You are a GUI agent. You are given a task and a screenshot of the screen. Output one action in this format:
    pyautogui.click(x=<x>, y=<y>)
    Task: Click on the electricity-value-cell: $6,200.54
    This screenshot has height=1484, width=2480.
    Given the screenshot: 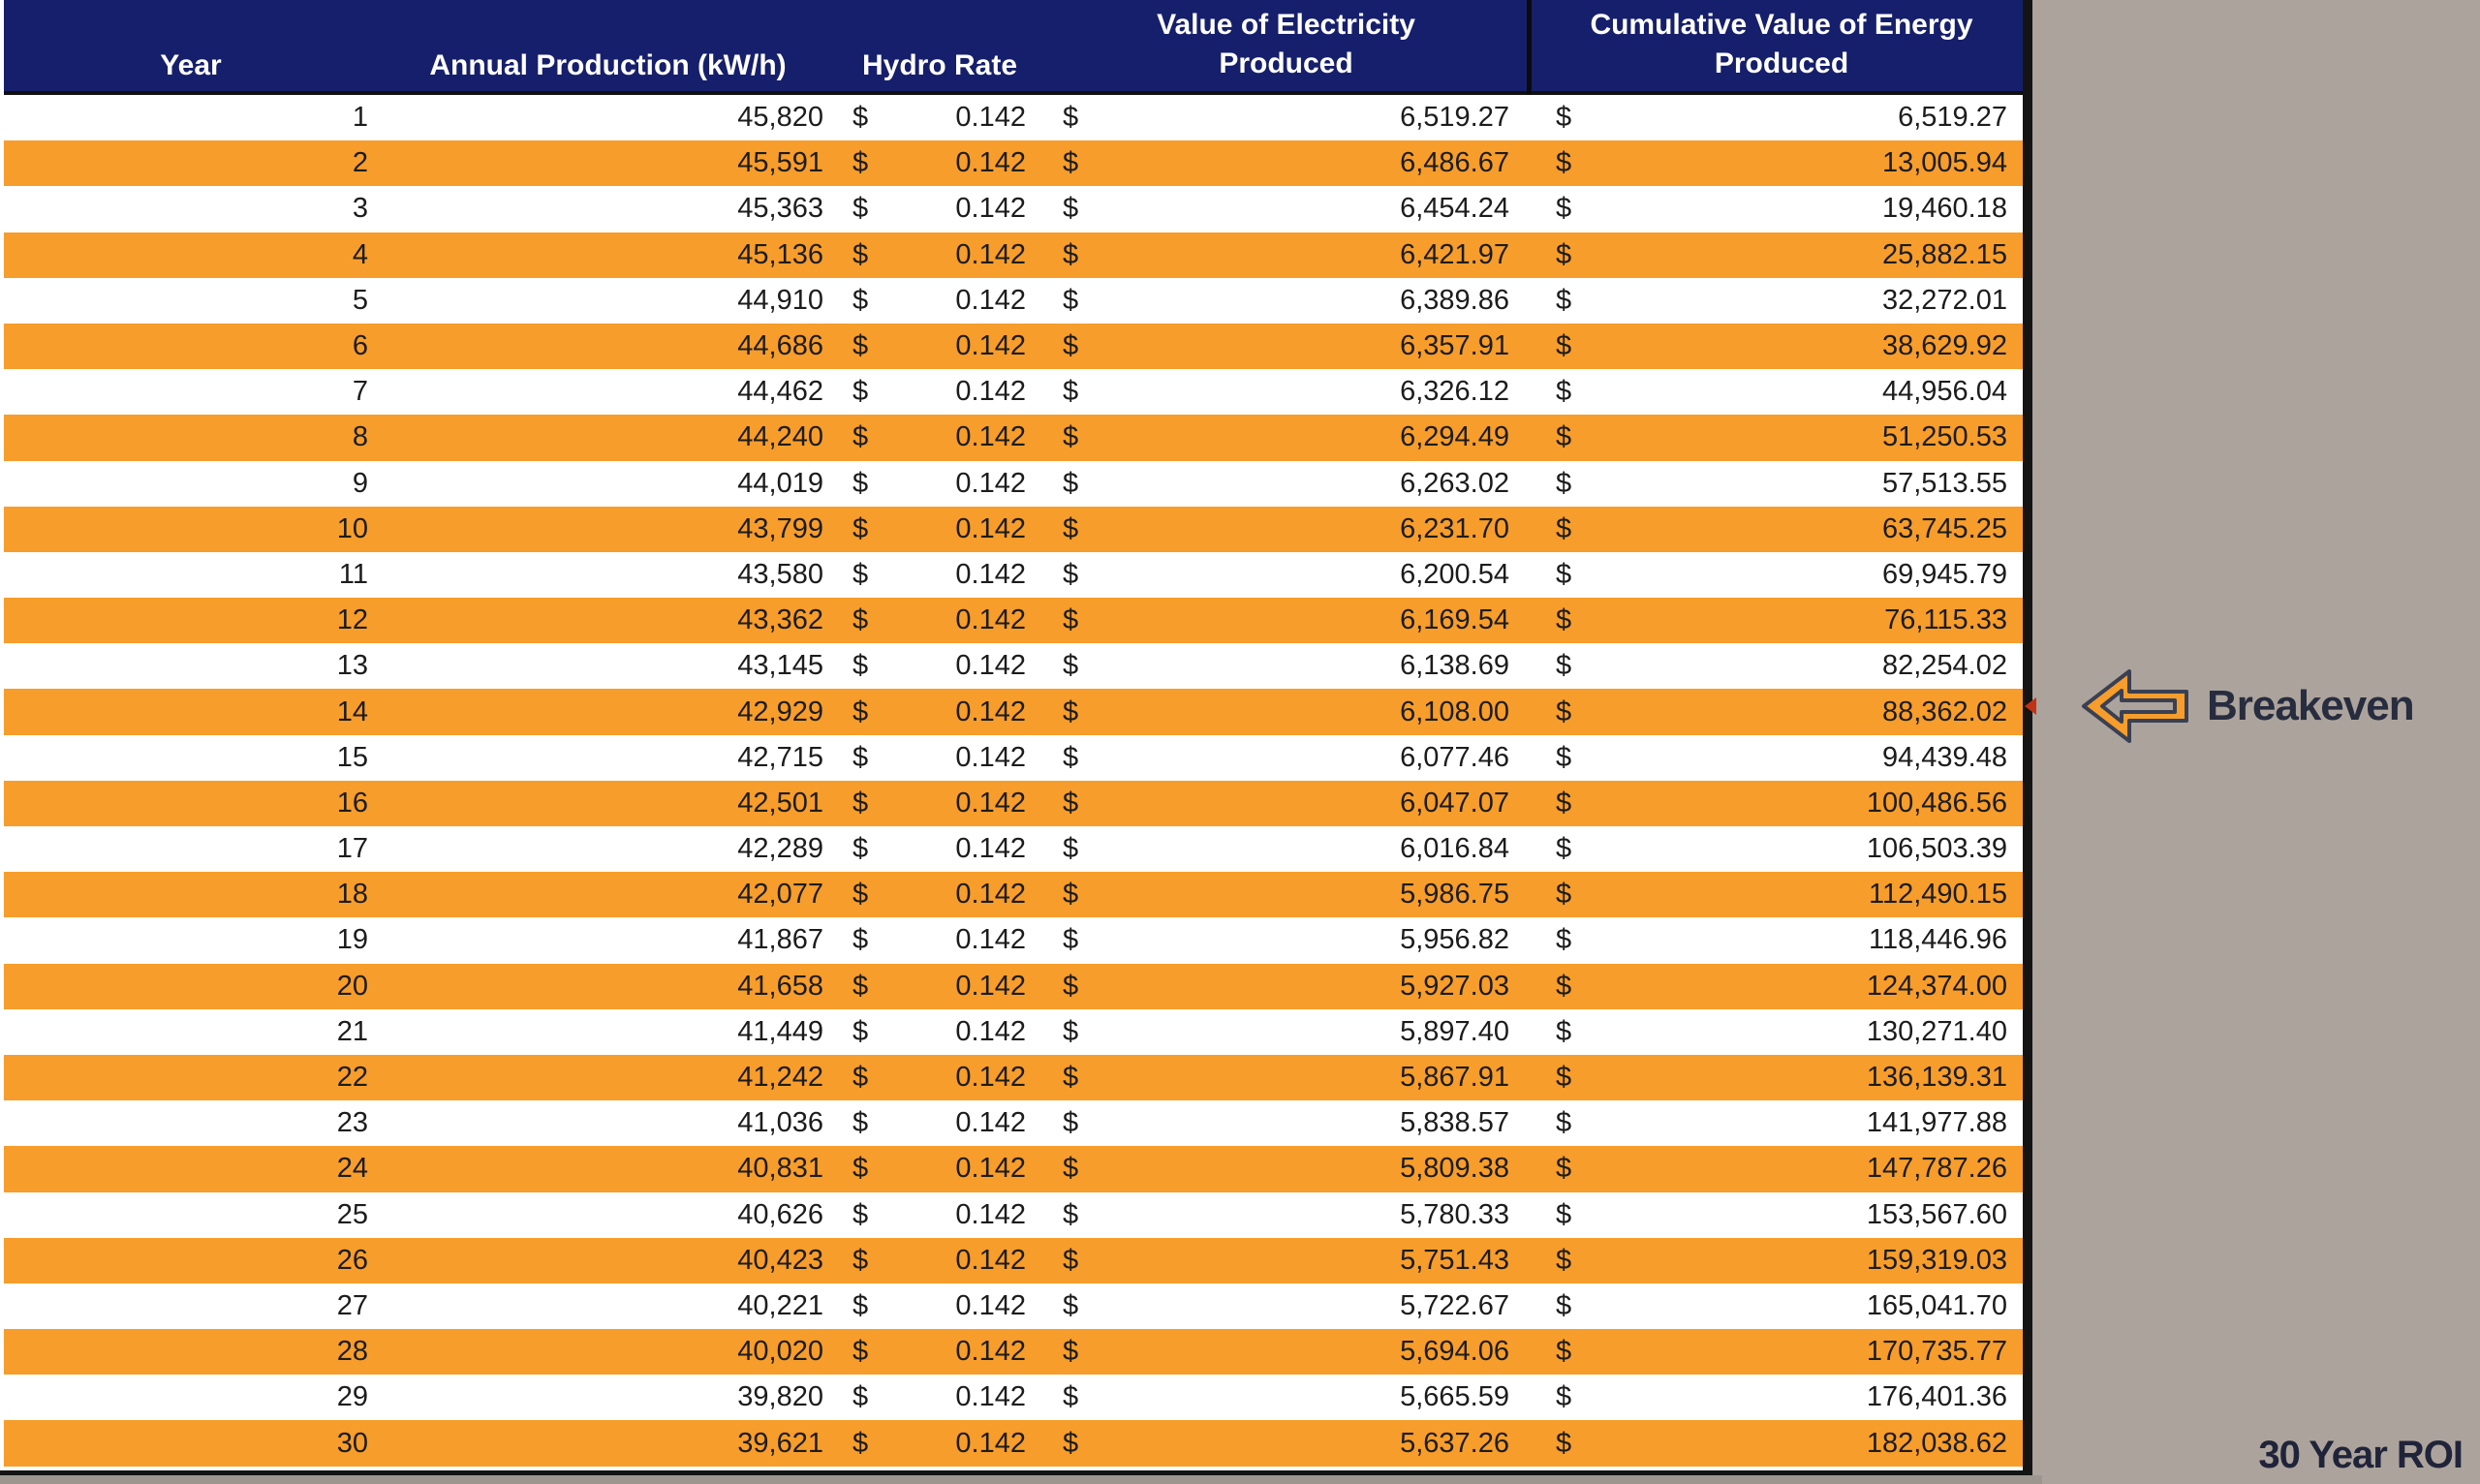 What is the action you would take?
    pyautogui.click(x=1286, y=575)
    